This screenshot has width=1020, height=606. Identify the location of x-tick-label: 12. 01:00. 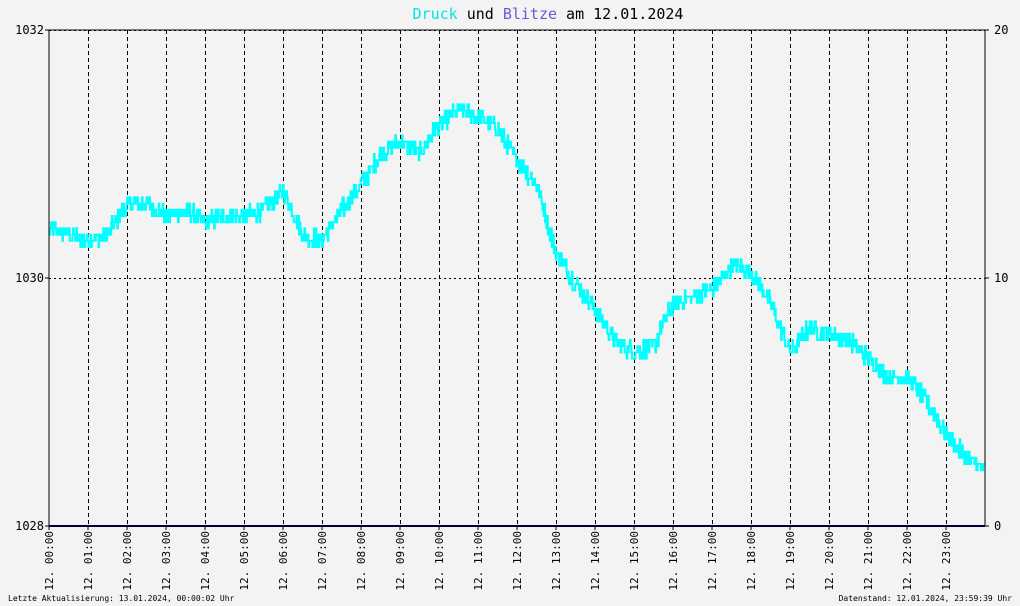
(88, 561).